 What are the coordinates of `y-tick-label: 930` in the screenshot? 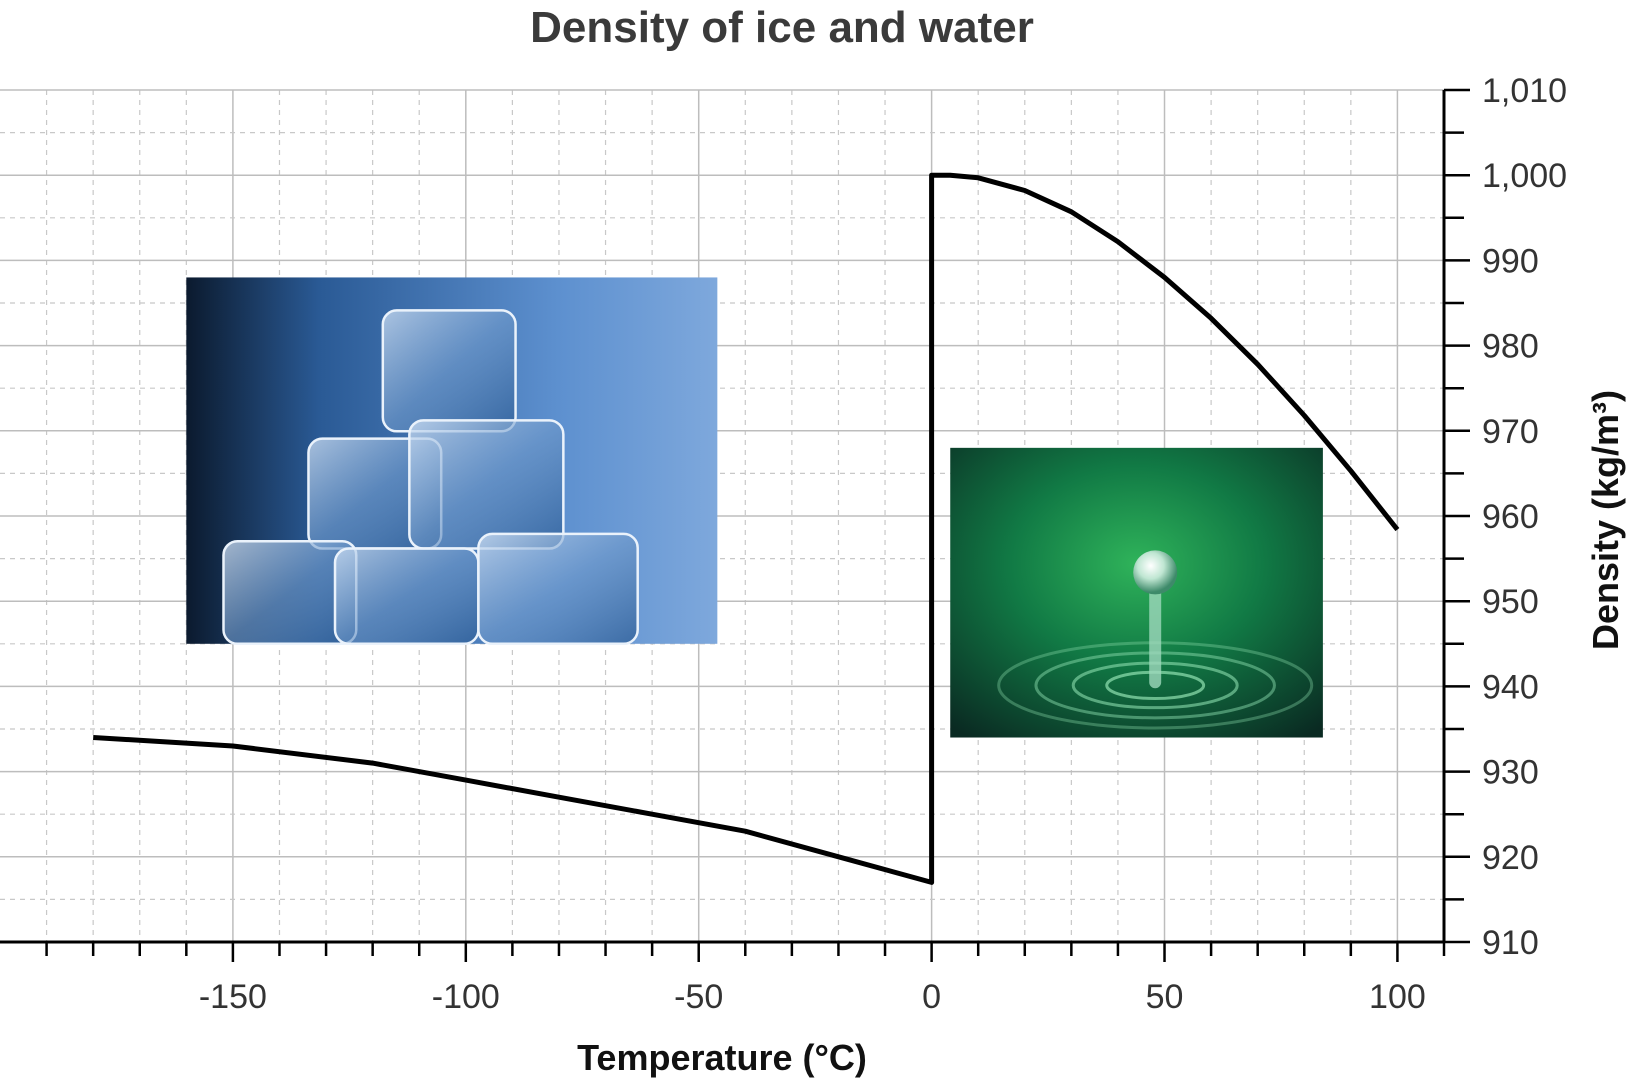 It's located at (1510, 773).